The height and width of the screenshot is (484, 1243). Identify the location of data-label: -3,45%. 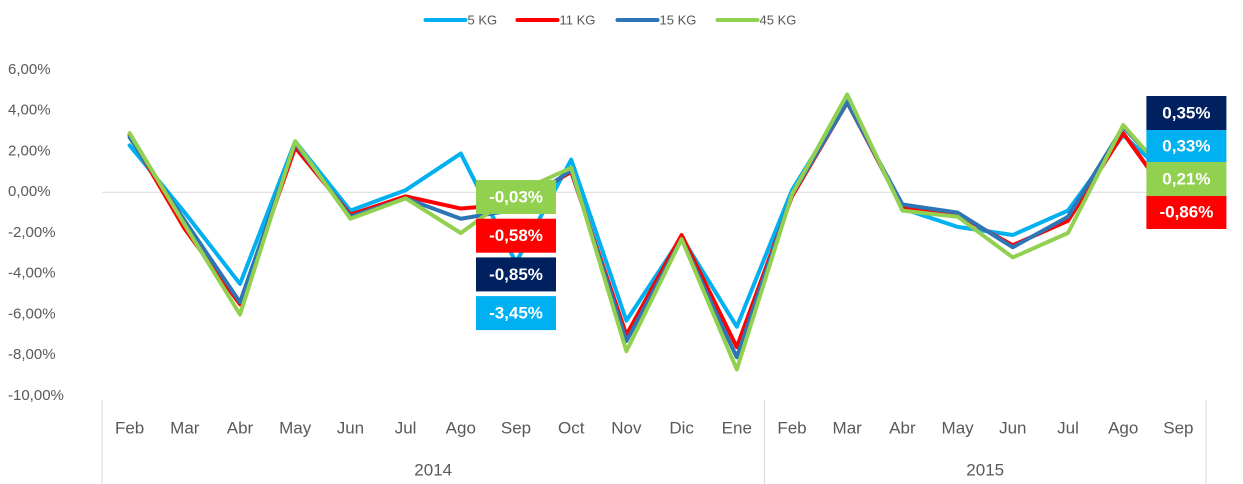
(516, 313).